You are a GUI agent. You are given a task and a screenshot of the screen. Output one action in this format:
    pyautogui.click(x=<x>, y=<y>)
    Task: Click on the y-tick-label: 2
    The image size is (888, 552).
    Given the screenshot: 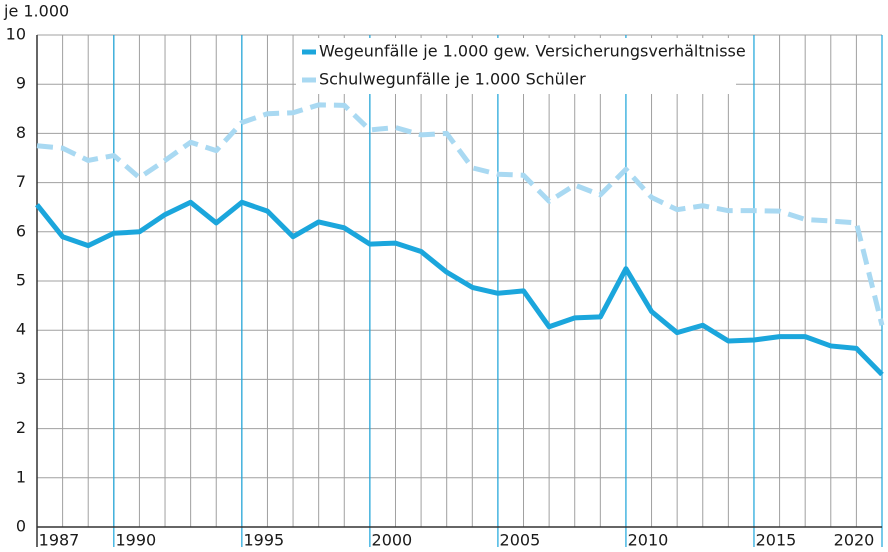 What is the action you would take?
    pyautogui.click(x=21, y=427)
    